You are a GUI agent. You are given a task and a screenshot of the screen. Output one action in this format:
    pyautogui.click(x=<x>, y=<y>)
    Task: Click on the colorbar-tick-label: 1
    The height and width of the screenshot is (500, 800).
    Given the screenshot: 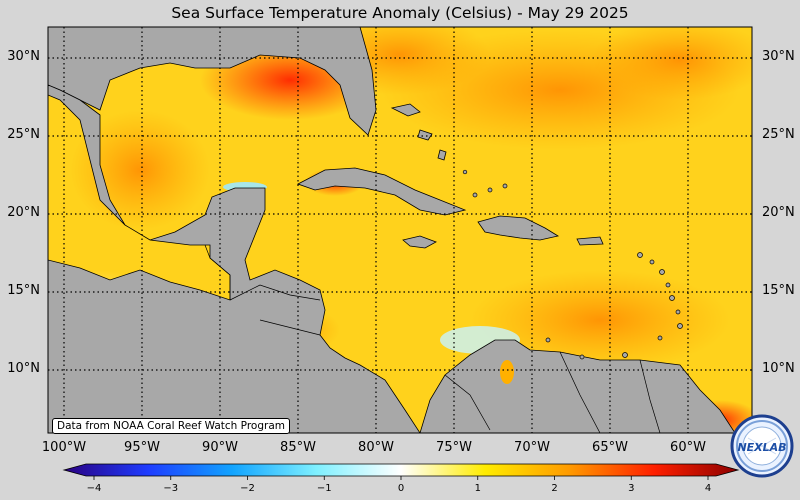 What is the action you would take?
    pyautogui.click(x=477, y=488)
    